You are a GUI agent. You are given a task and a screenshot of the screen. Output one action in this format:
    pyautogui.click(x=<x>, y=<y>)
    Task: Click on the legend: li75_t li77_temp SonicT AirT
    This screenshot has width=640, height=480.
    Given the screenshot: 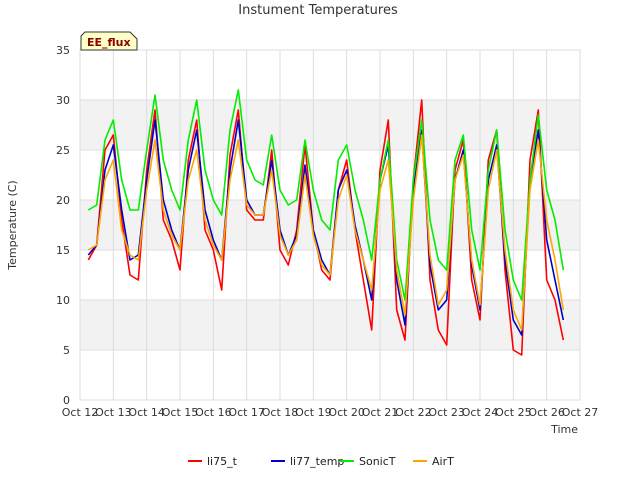 What is the action you would take?
    pyautogui.click(x=321, y=461)
    